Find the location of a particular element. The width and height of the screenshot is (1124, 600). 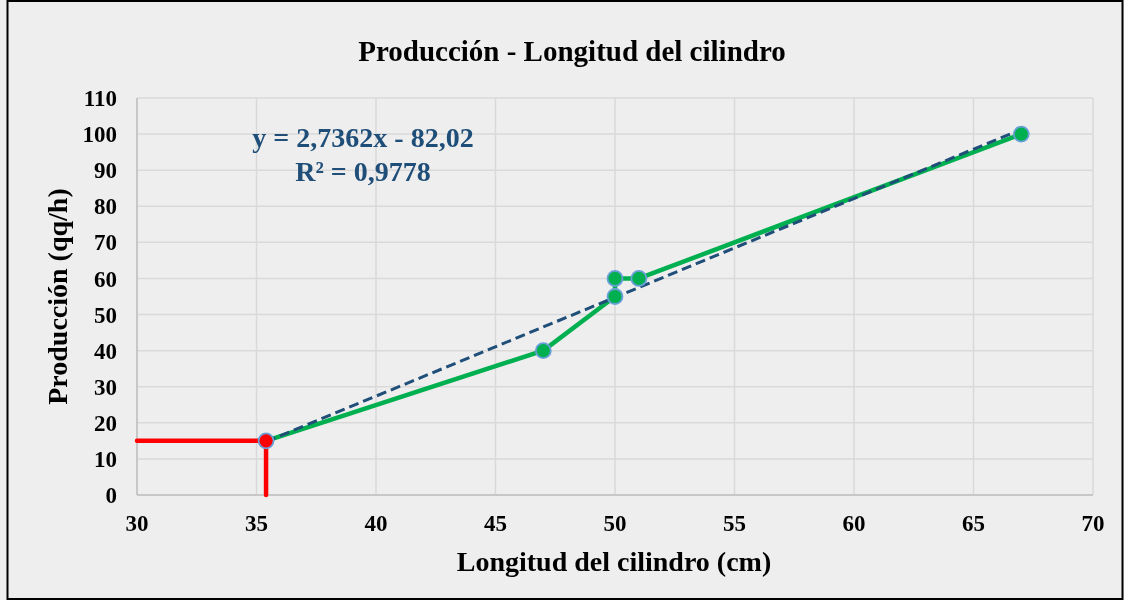

y-tick-label: 60 is located at coordinates (105, 279).